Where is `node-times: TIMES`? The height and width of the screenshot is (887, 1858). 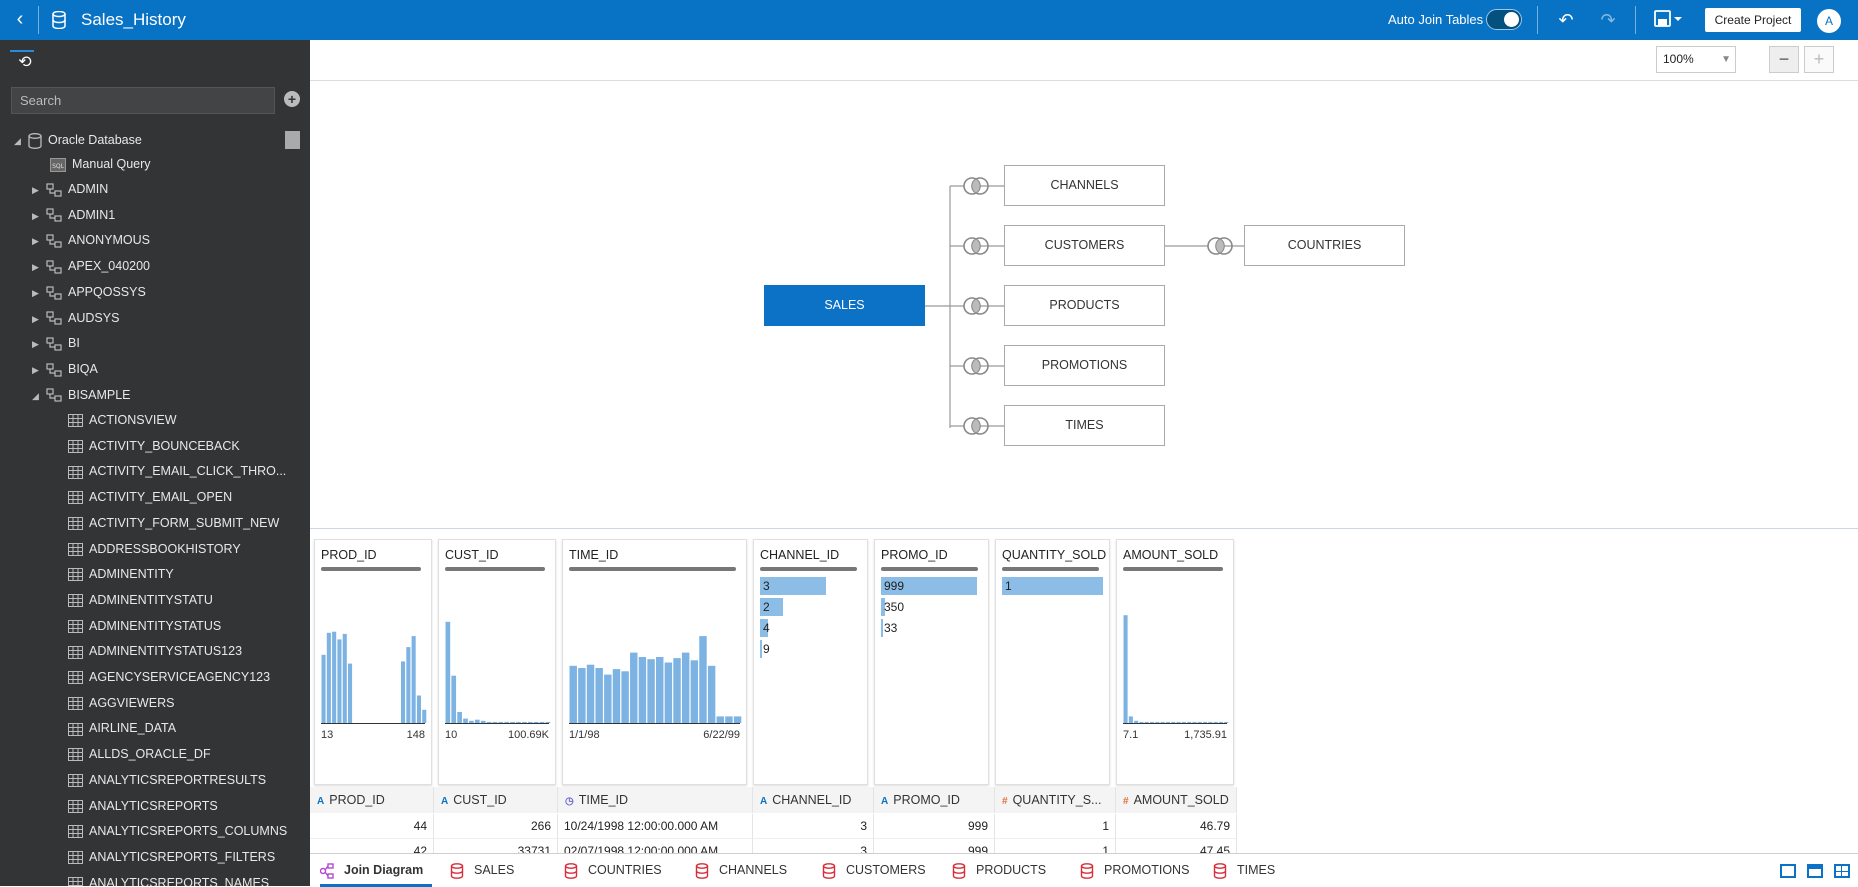
node-times: TIMES is located at coordinates (1084, 425).